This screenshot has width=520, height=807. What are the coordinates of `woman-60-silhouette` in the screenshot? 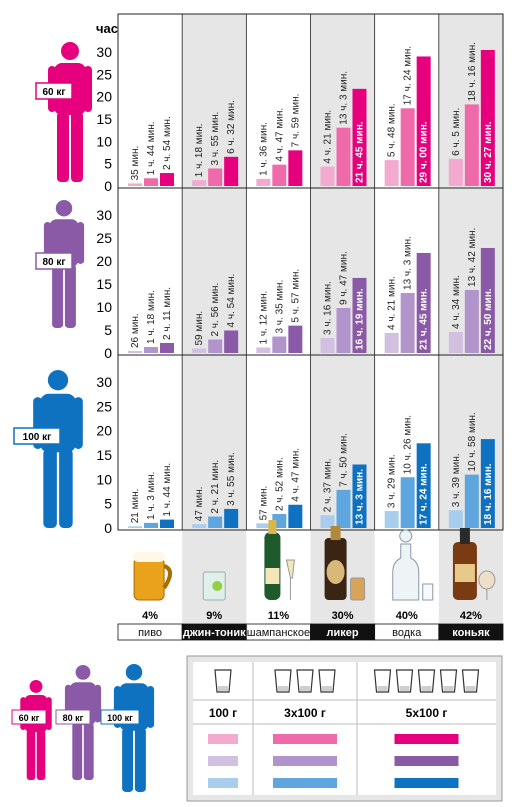 It's located at (70, 112).